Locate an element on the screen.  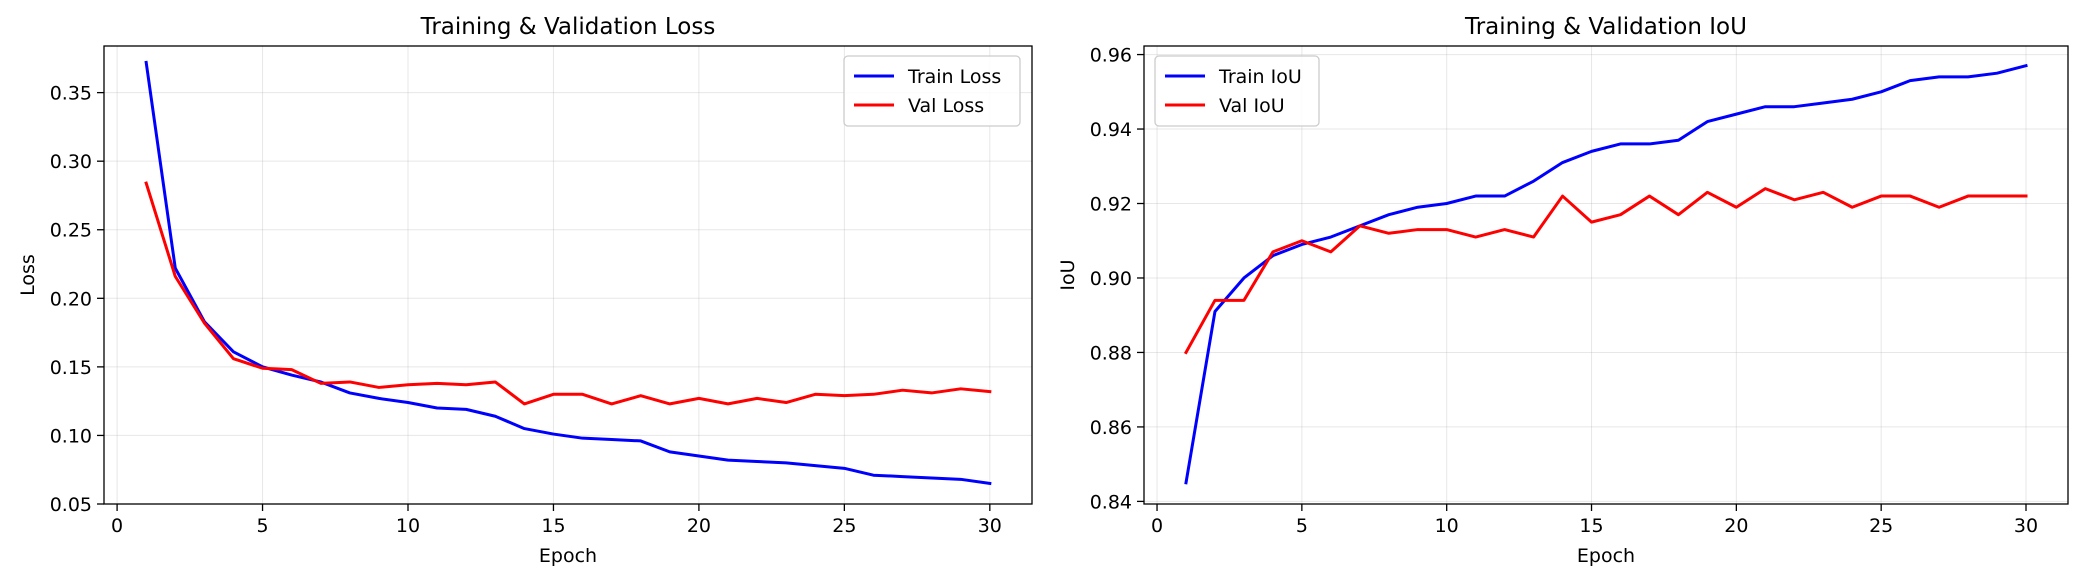
legend: Train Loss Val Loss is located at coordinates (932, 91).